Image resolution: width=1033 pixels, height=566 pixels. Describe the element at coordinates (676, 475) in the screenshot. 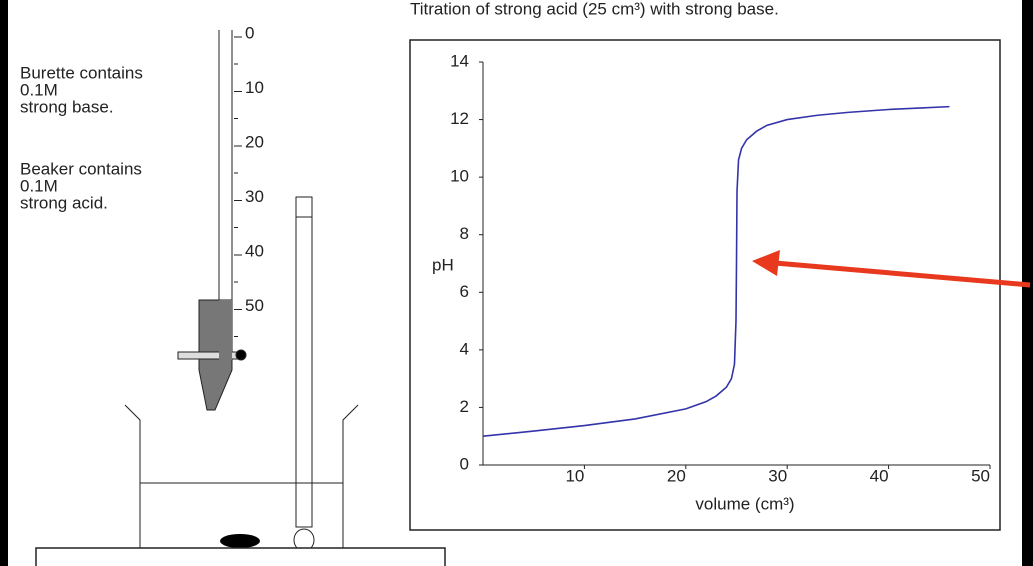

I see `x-tick-label: 20` at that location.